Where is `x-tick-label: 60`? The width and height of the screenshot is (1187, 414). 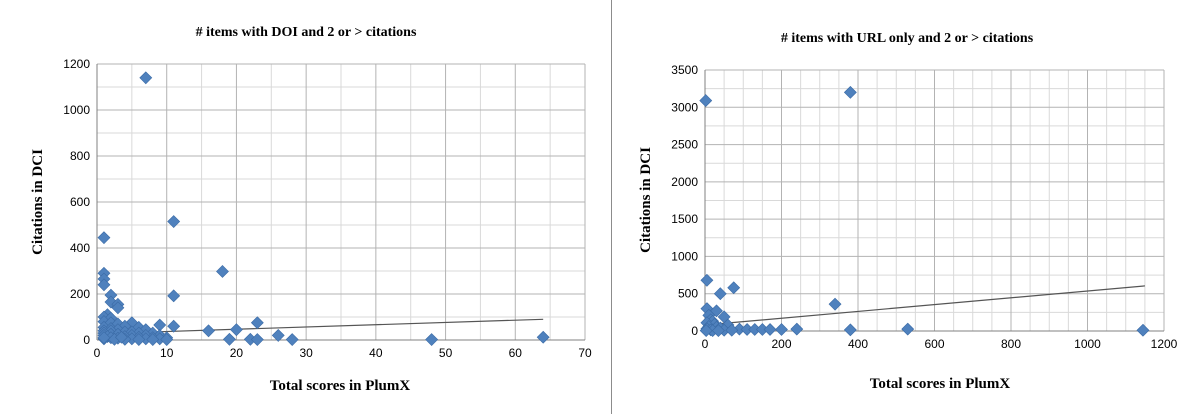 x-tick-label: 60 is located at coordinates (516, 353).